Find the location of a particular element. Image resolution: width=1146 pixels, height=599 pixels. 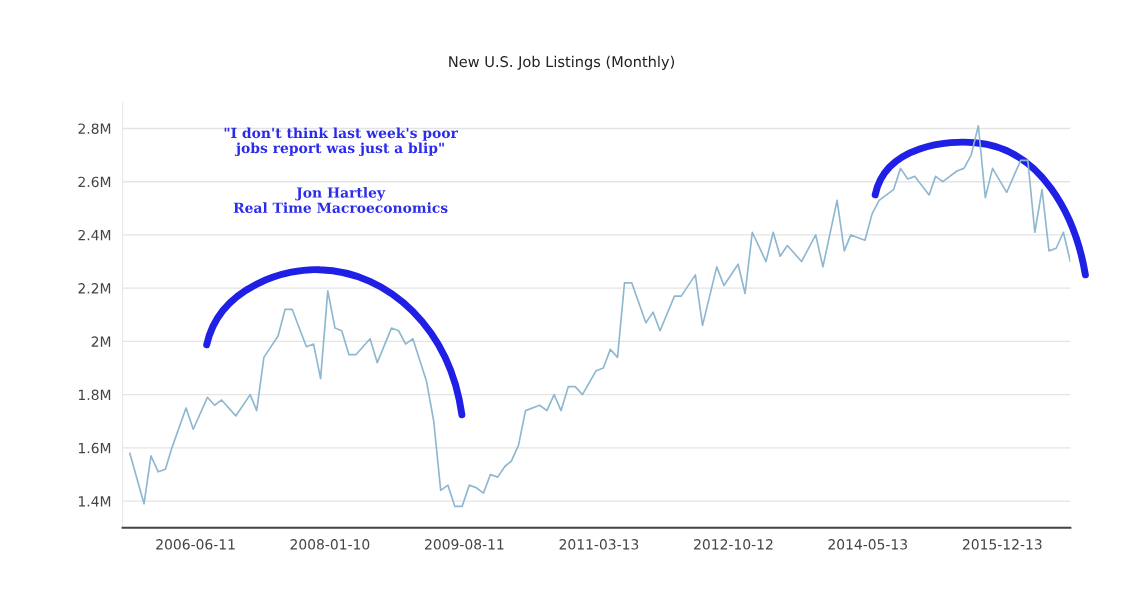

x-tick-label: 2011-03-13 is located at coordinates (599, 544).